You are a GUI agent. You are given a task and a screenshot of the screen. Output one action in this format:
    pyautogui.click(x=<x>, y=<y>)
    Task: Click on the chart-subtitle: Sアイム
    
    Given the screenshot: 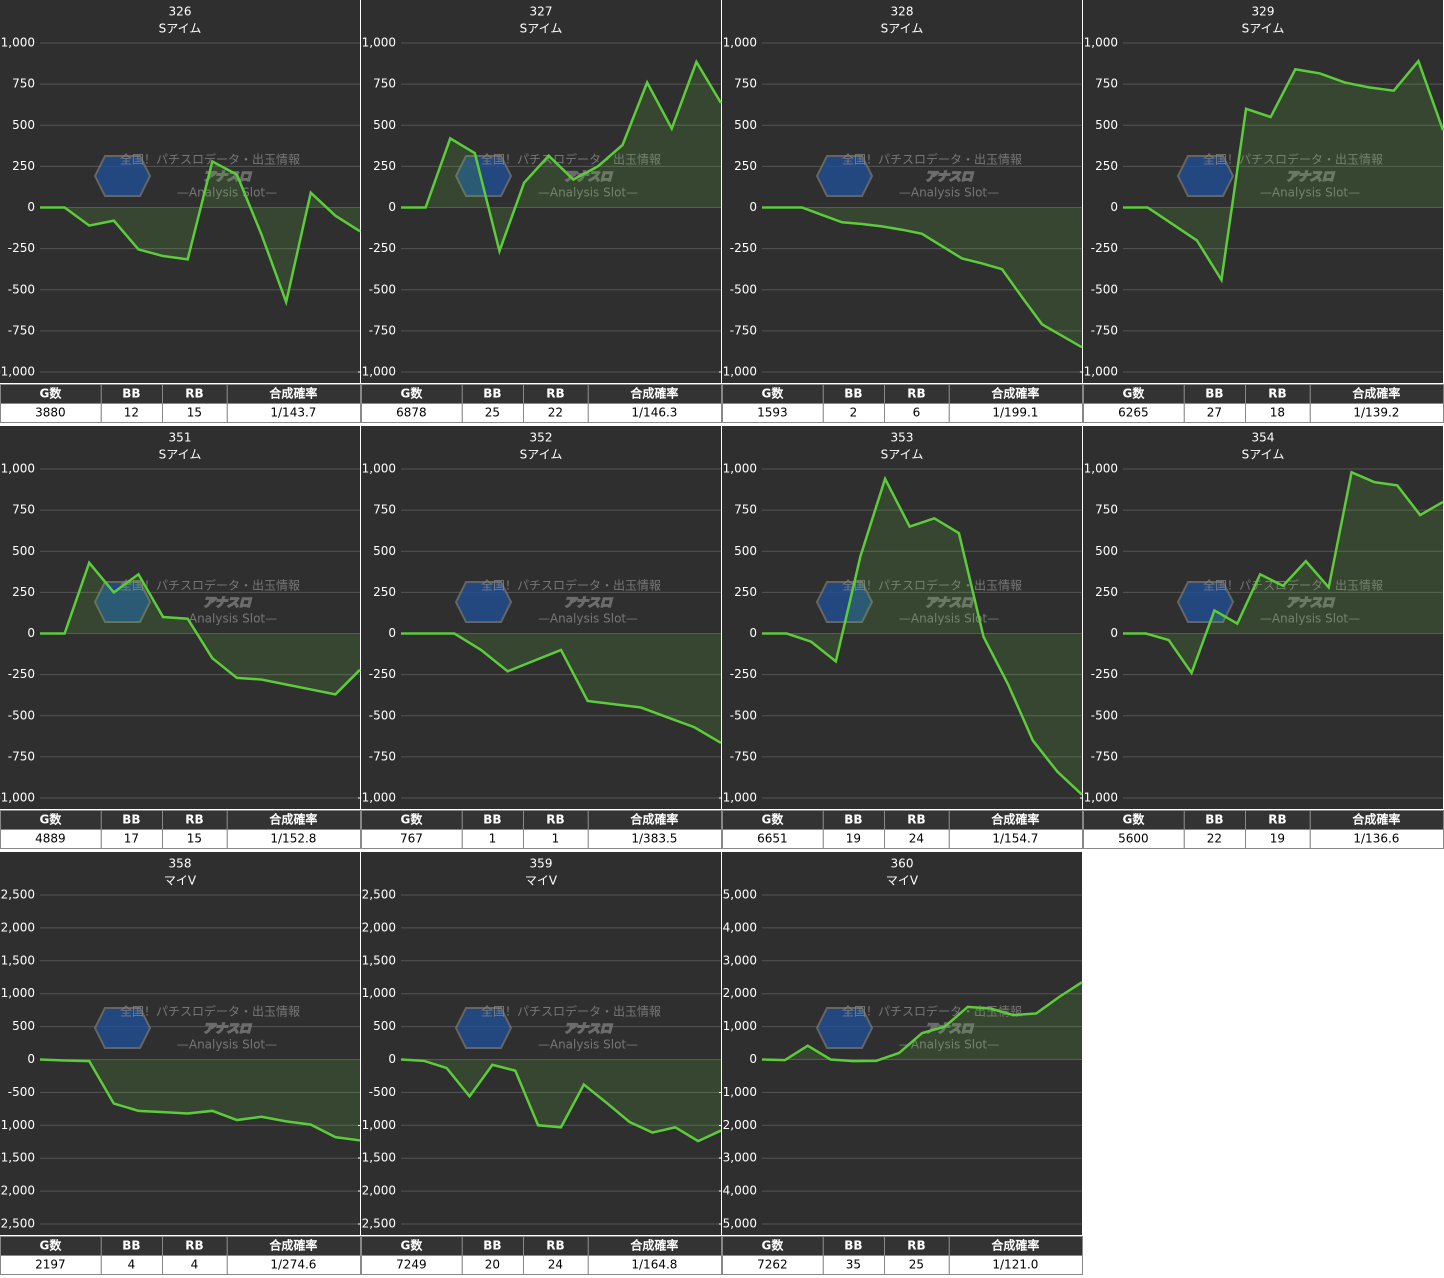 What is the action you would take?
    pyautogui.click(x=902, y=29)
    